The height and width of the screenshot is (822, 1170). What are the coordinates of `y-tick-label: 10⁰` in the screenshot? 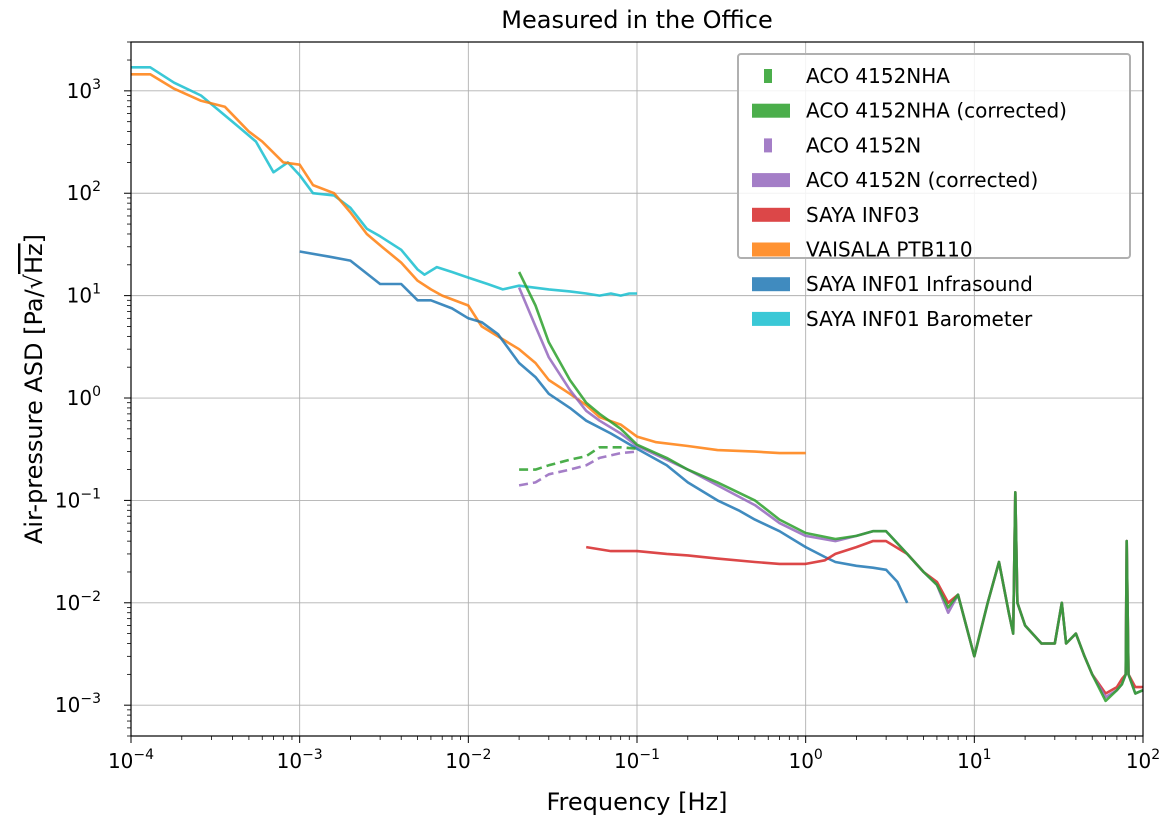 It's located at (84, 397).